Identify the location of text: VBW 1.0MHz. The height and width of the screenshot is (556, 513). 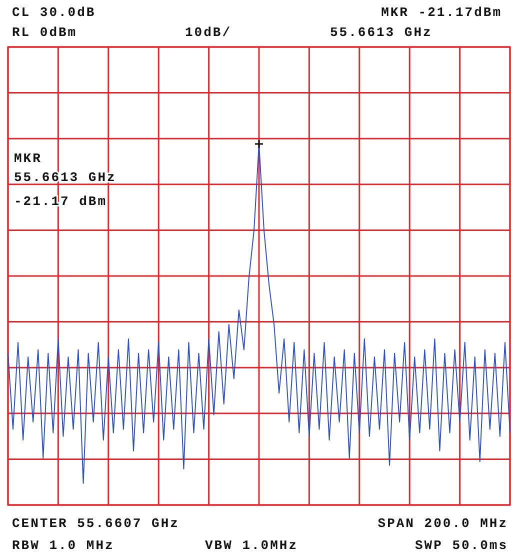
(251, 545).